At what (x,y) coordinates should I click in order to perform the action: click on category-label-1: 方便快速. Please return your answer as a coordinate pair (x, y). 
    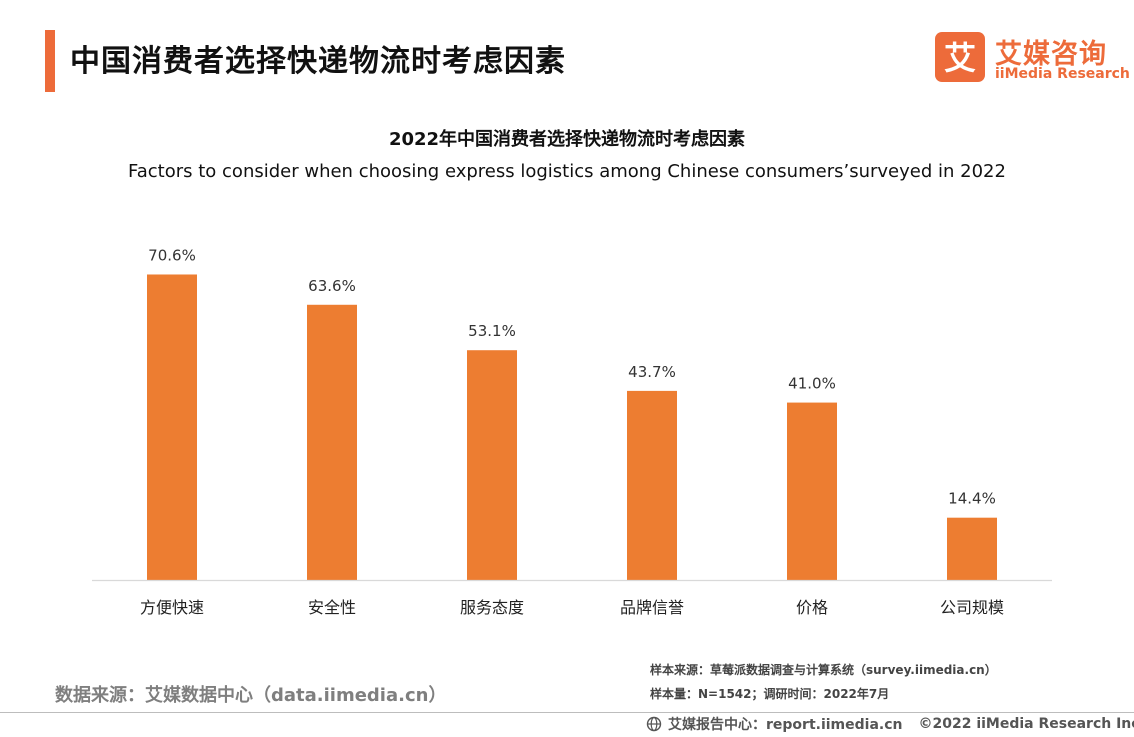
    Looking at the image, I should click on (172, 607).